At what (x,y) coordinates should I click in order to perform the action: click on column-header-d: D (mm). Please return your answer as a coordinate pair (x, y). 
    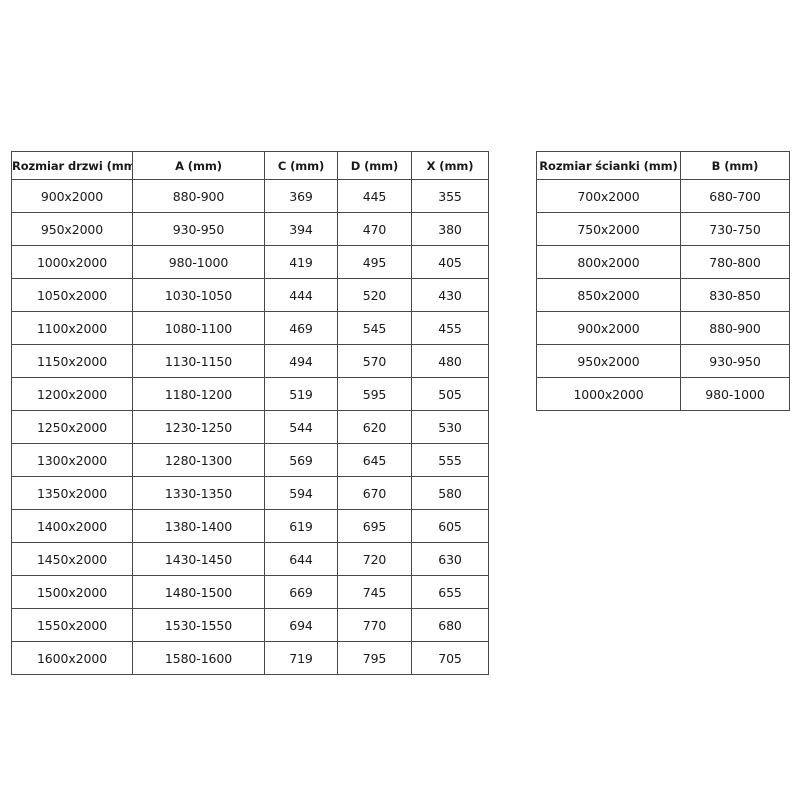
    Looking at the image, I should click on (374, 165).